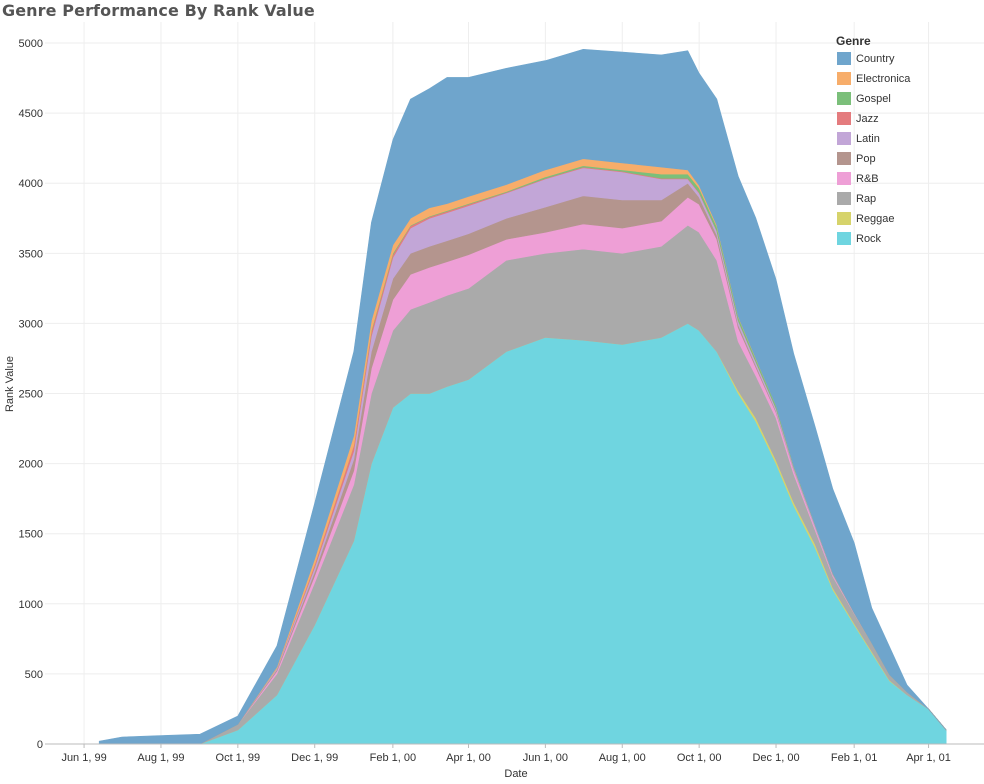  Describe the element at coordinates (31, 605) in the screenshot. I see `y-tick-label: 1000` at that location.